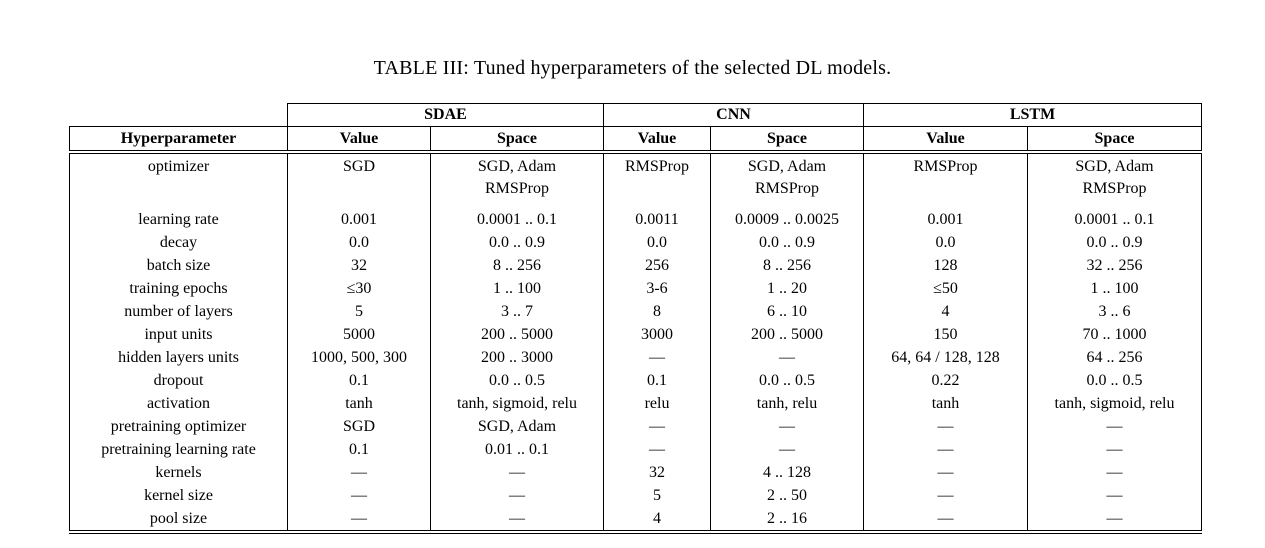 The image size is (1265, 548). Describe the element at coordinates (359, 403) in the screenshot. I see `value-cell: tanh` at that location.